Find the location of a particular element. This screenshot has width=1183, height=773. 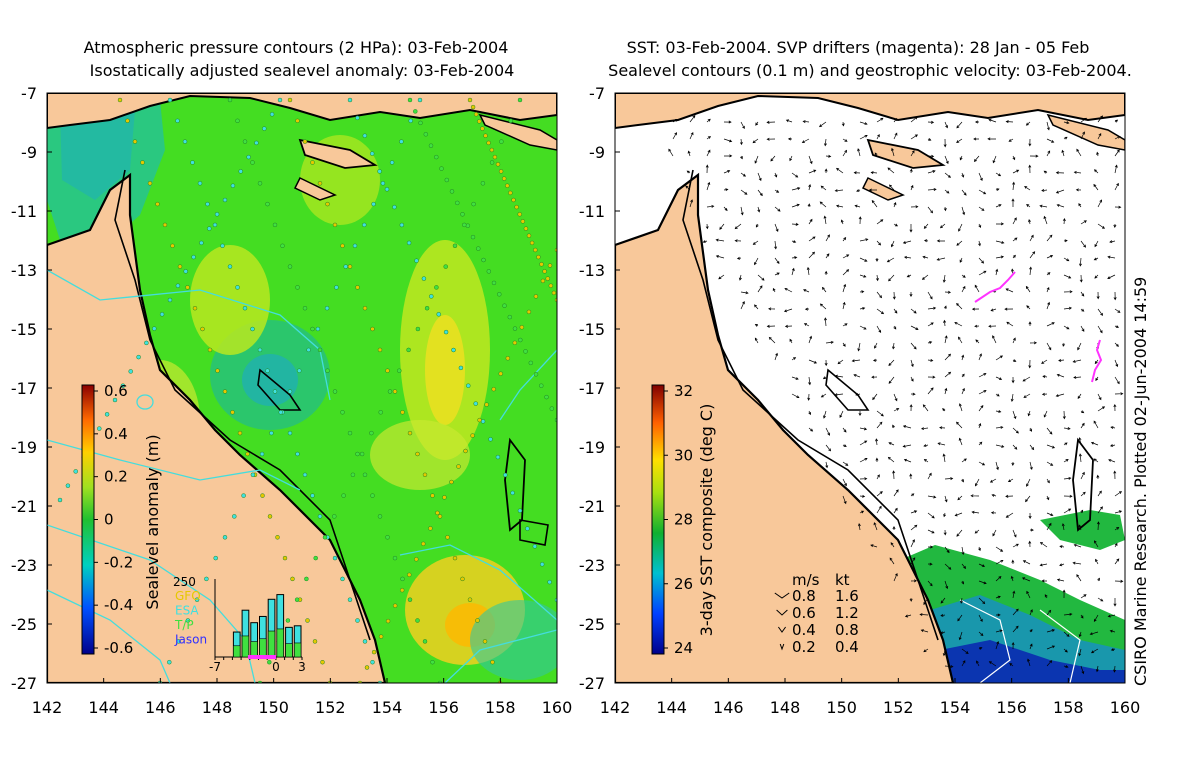

right-colorbar-tick-label: 24 is located at coordinates (683, 648).